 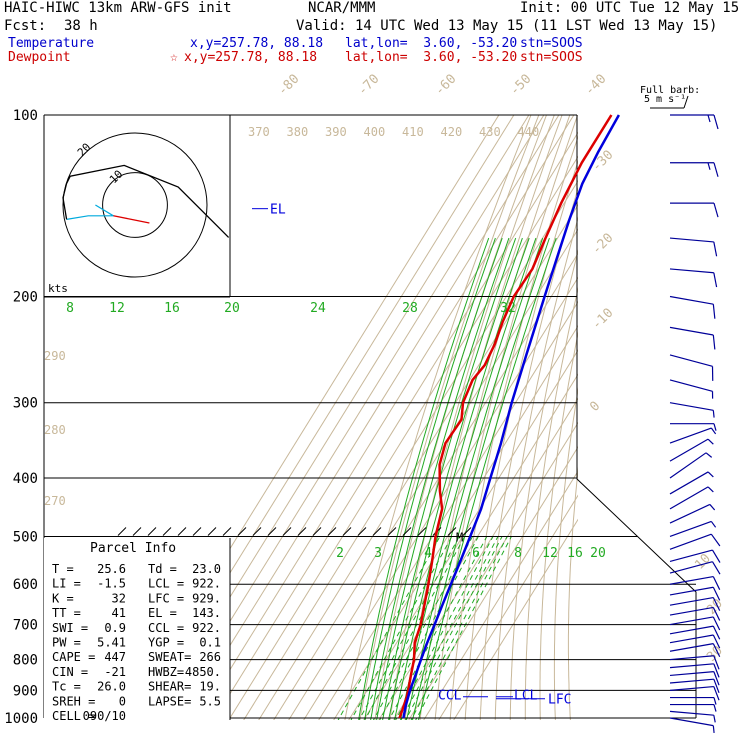 I want to click on theta-label: 380, so click(x=298, y=132).